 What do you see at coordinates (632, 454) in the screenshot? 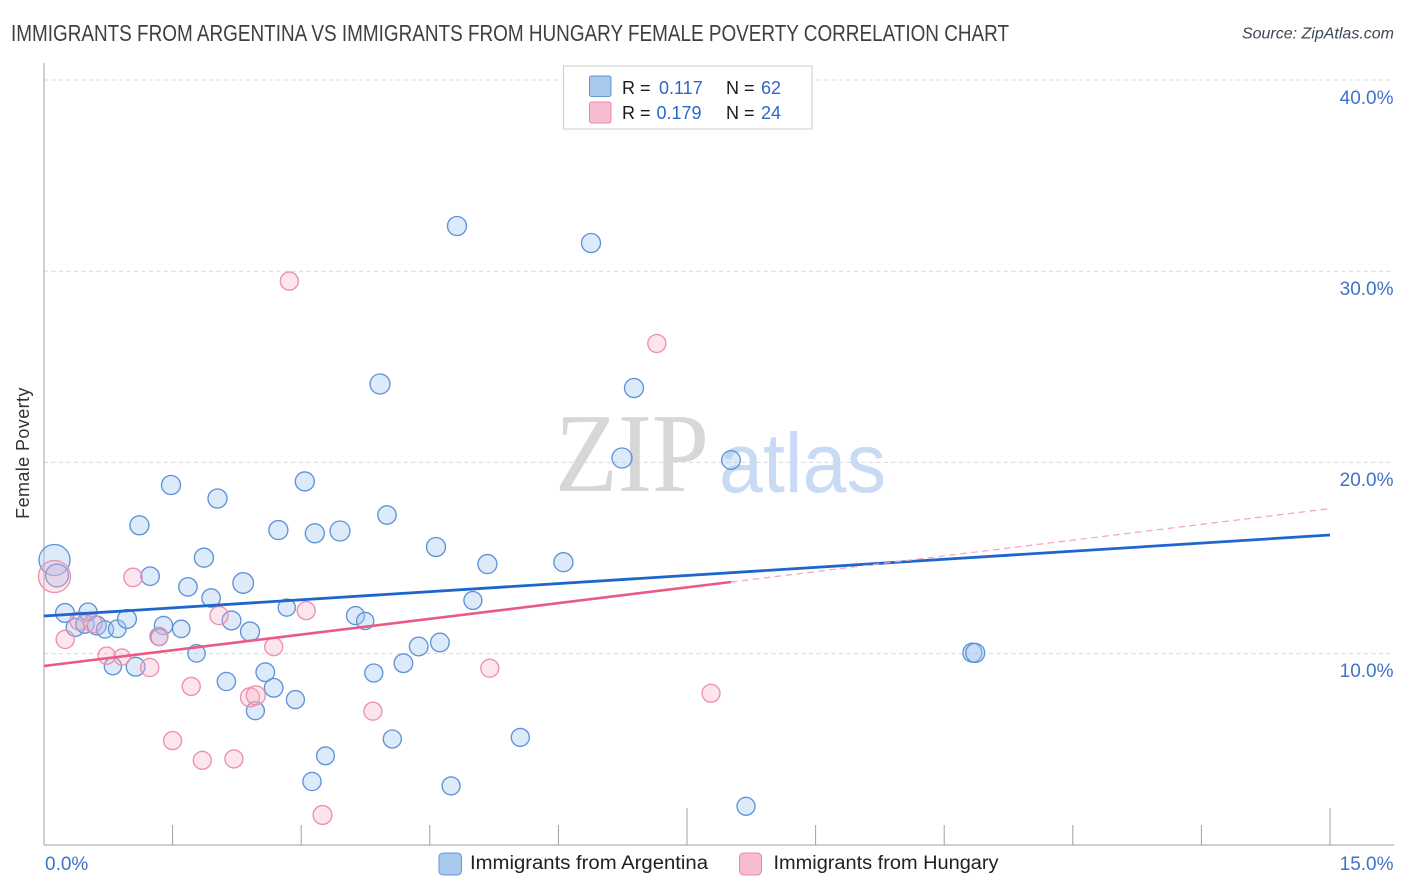
I see `svg-text: ZIP` at bounding box center [632, 454].